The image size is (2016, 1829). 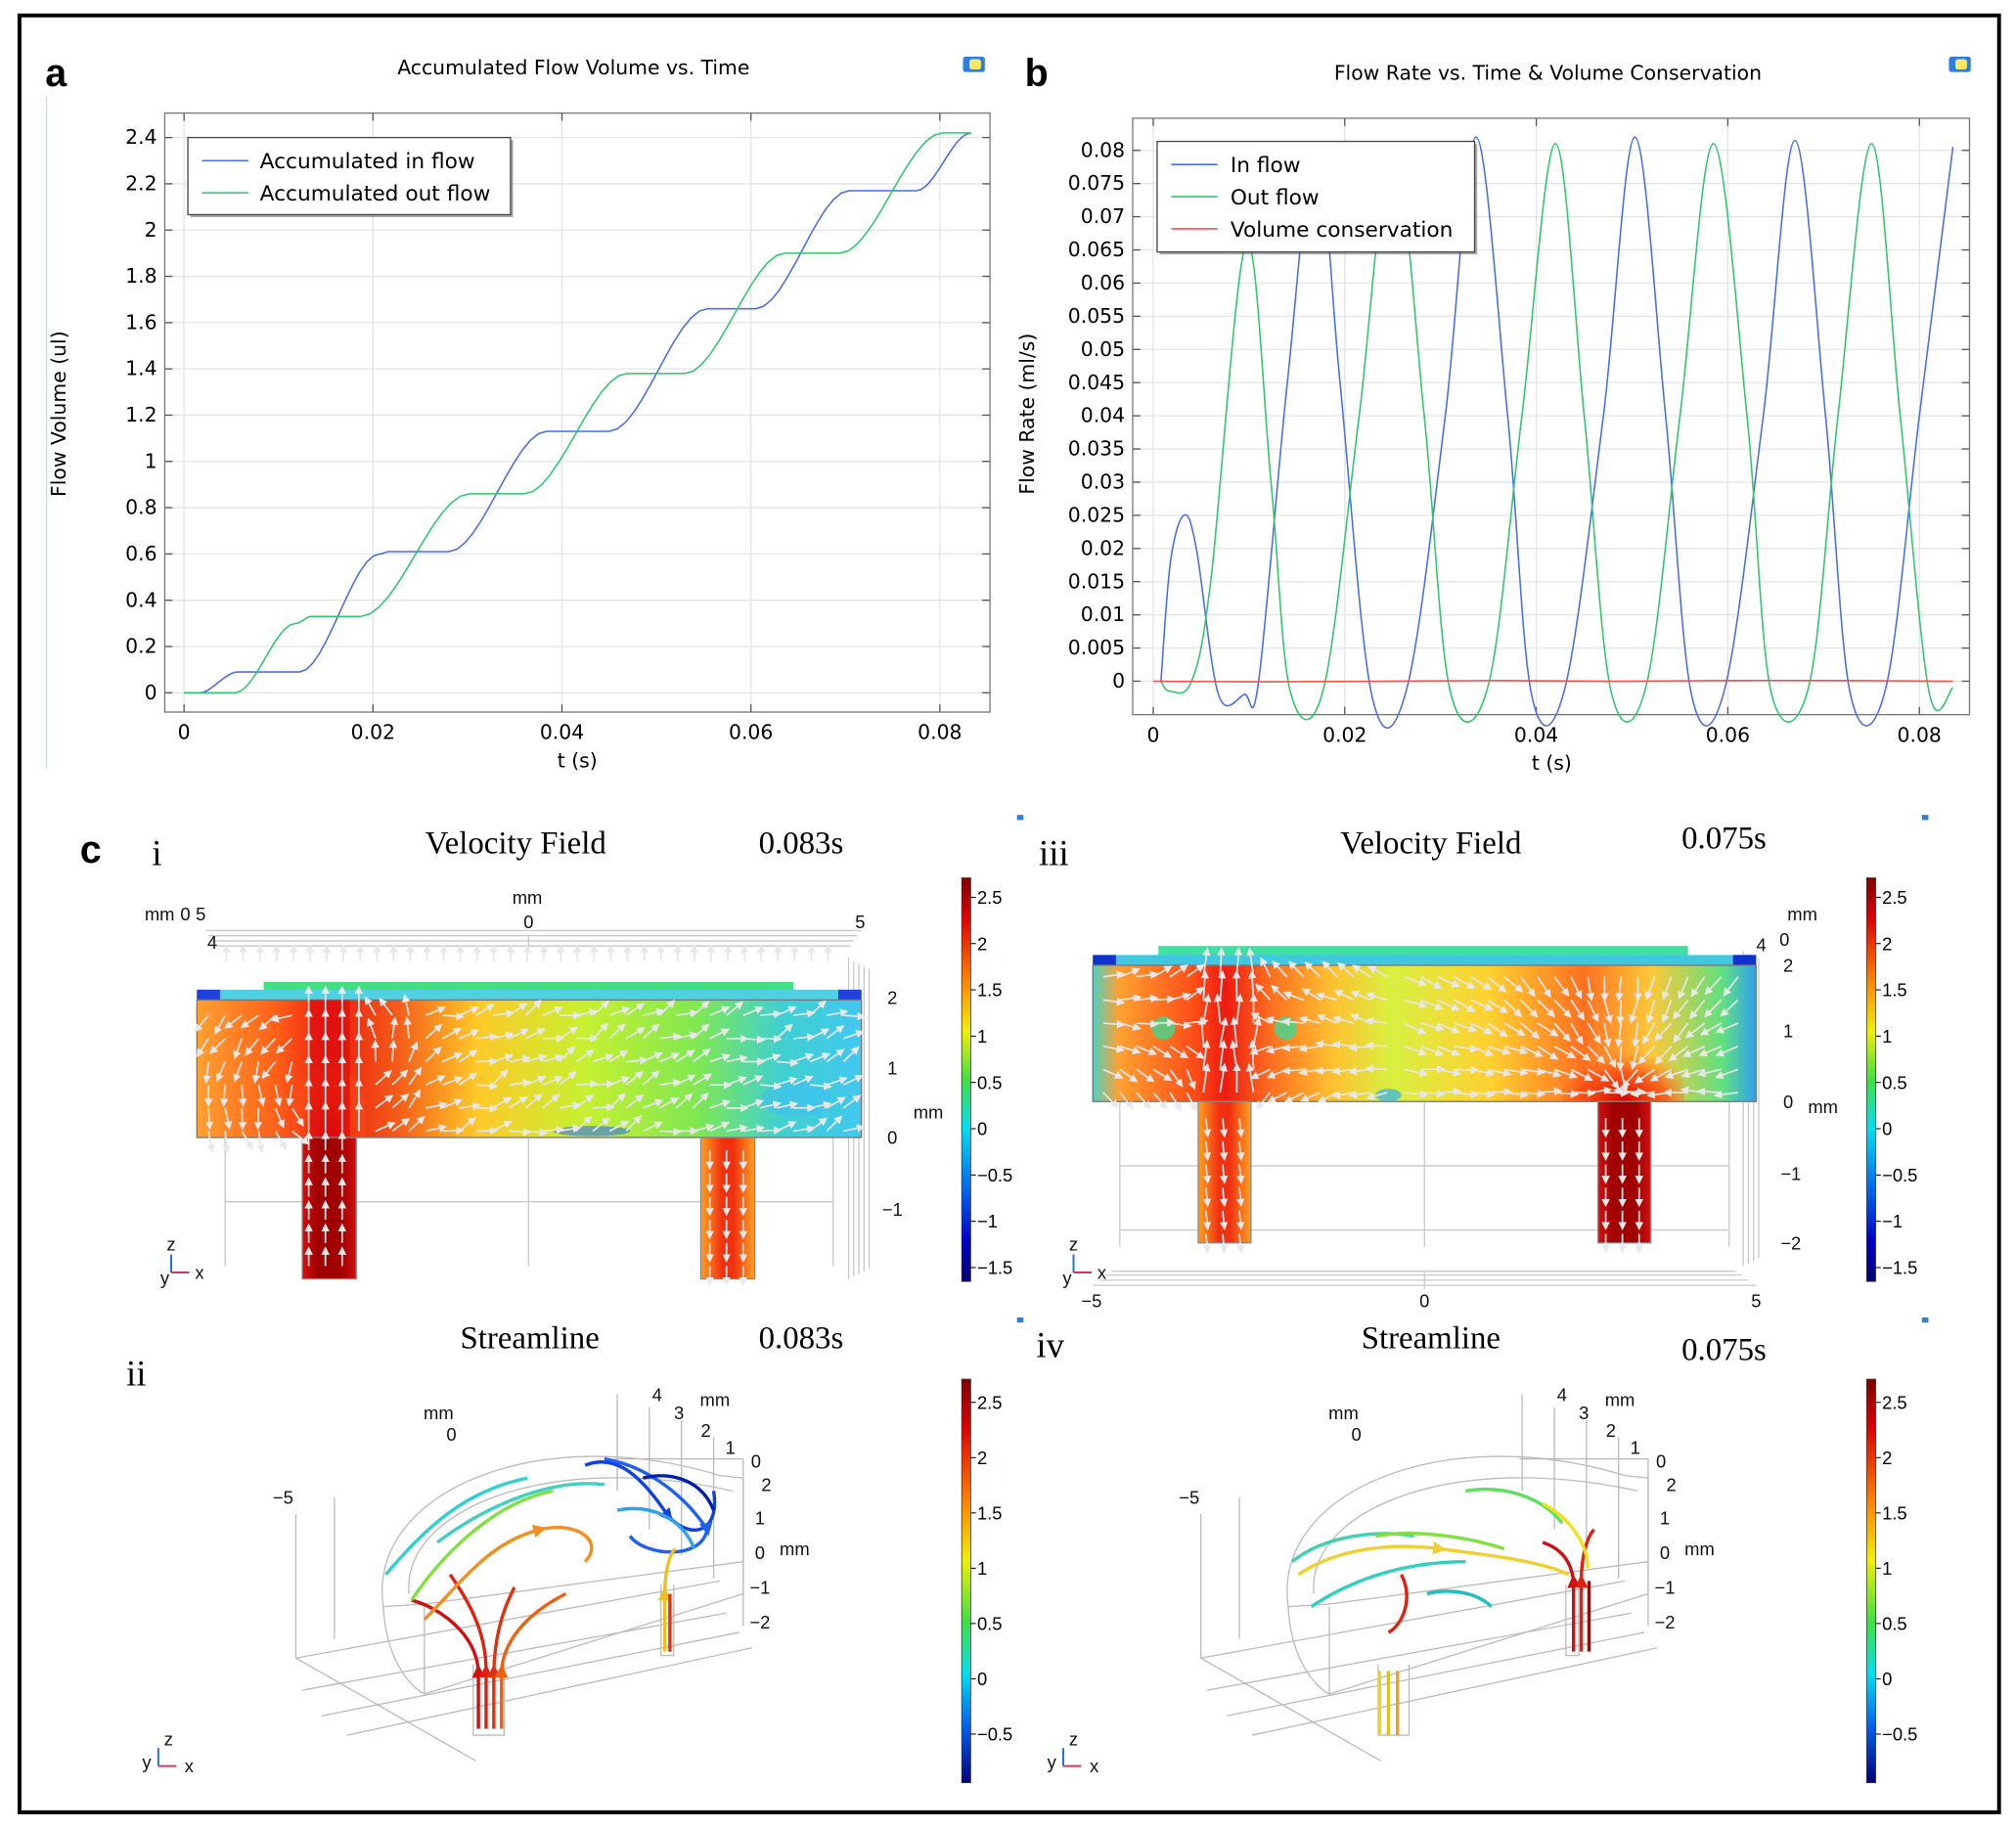 I want to click on axis-label-ii: mm, so click(x=715, y=1400).